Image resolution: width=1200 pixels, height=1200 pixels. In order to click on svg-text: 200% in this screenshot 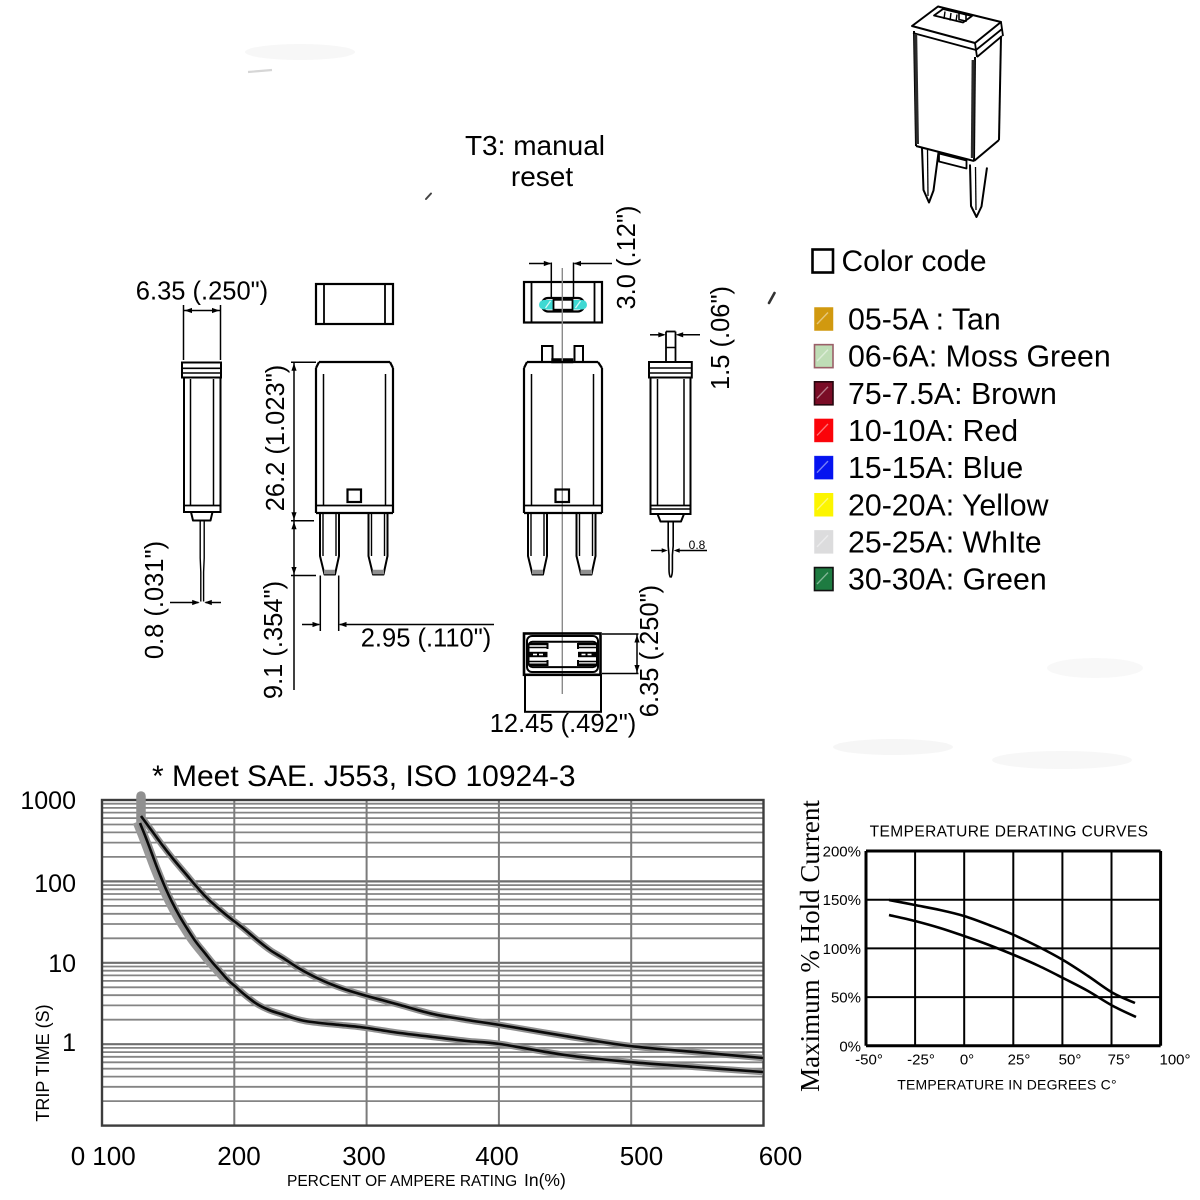, I will do `click(842, 852)`.